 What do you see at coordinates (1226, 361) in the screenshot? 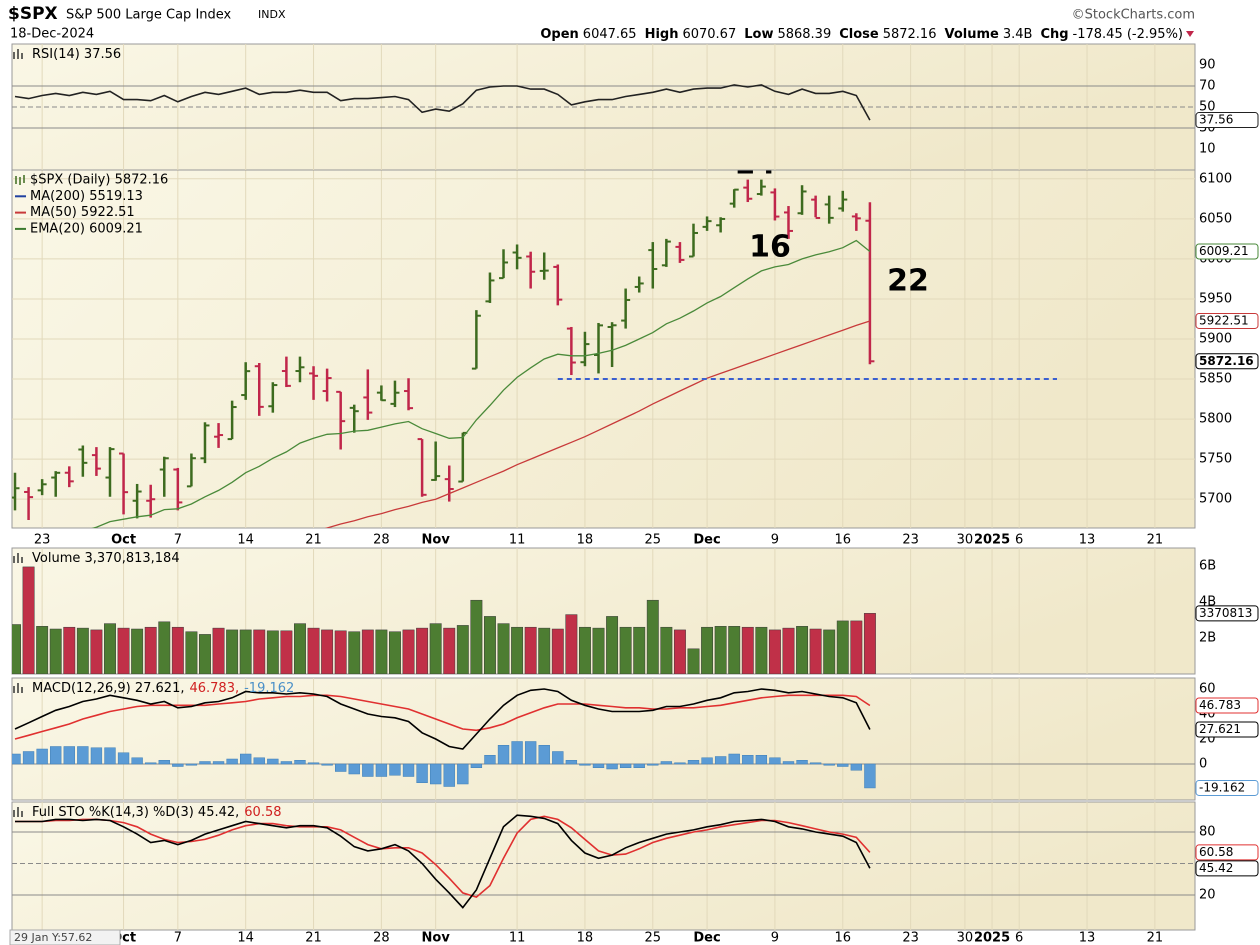
I see `value-box-label: 5872.16` at bounding box center [1226, 361].